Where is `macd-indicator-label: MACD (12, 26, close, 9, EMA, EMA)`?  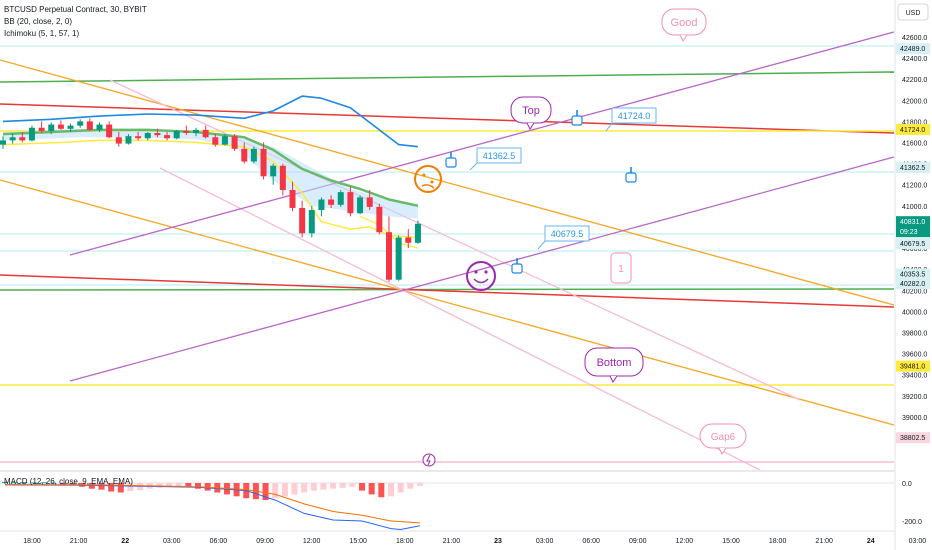
macd-indicator-label: MACD (12, 26, close, 9, EMA, EMA) is located at coordinates (68, 481).